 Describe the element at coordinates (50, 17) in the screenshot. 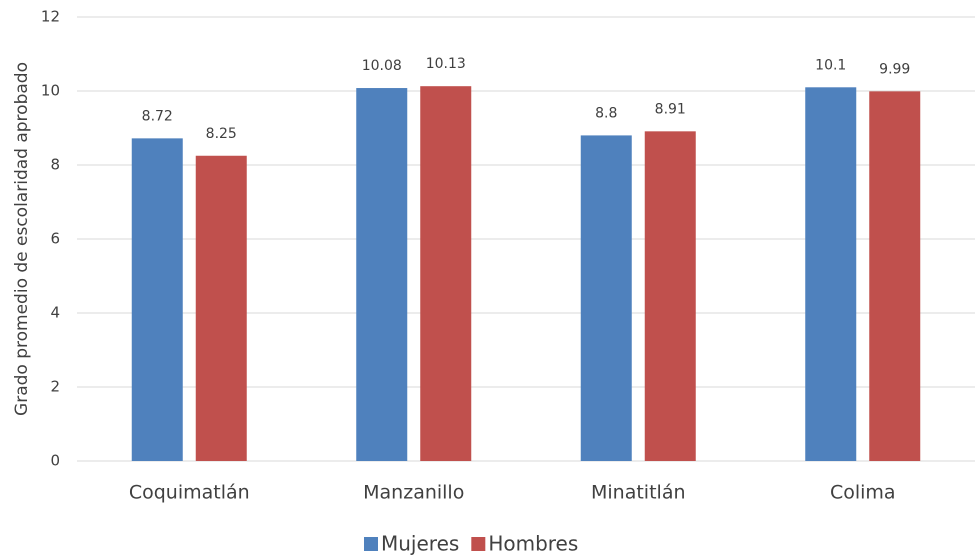

I see `y-tick-label: 12` at that location.